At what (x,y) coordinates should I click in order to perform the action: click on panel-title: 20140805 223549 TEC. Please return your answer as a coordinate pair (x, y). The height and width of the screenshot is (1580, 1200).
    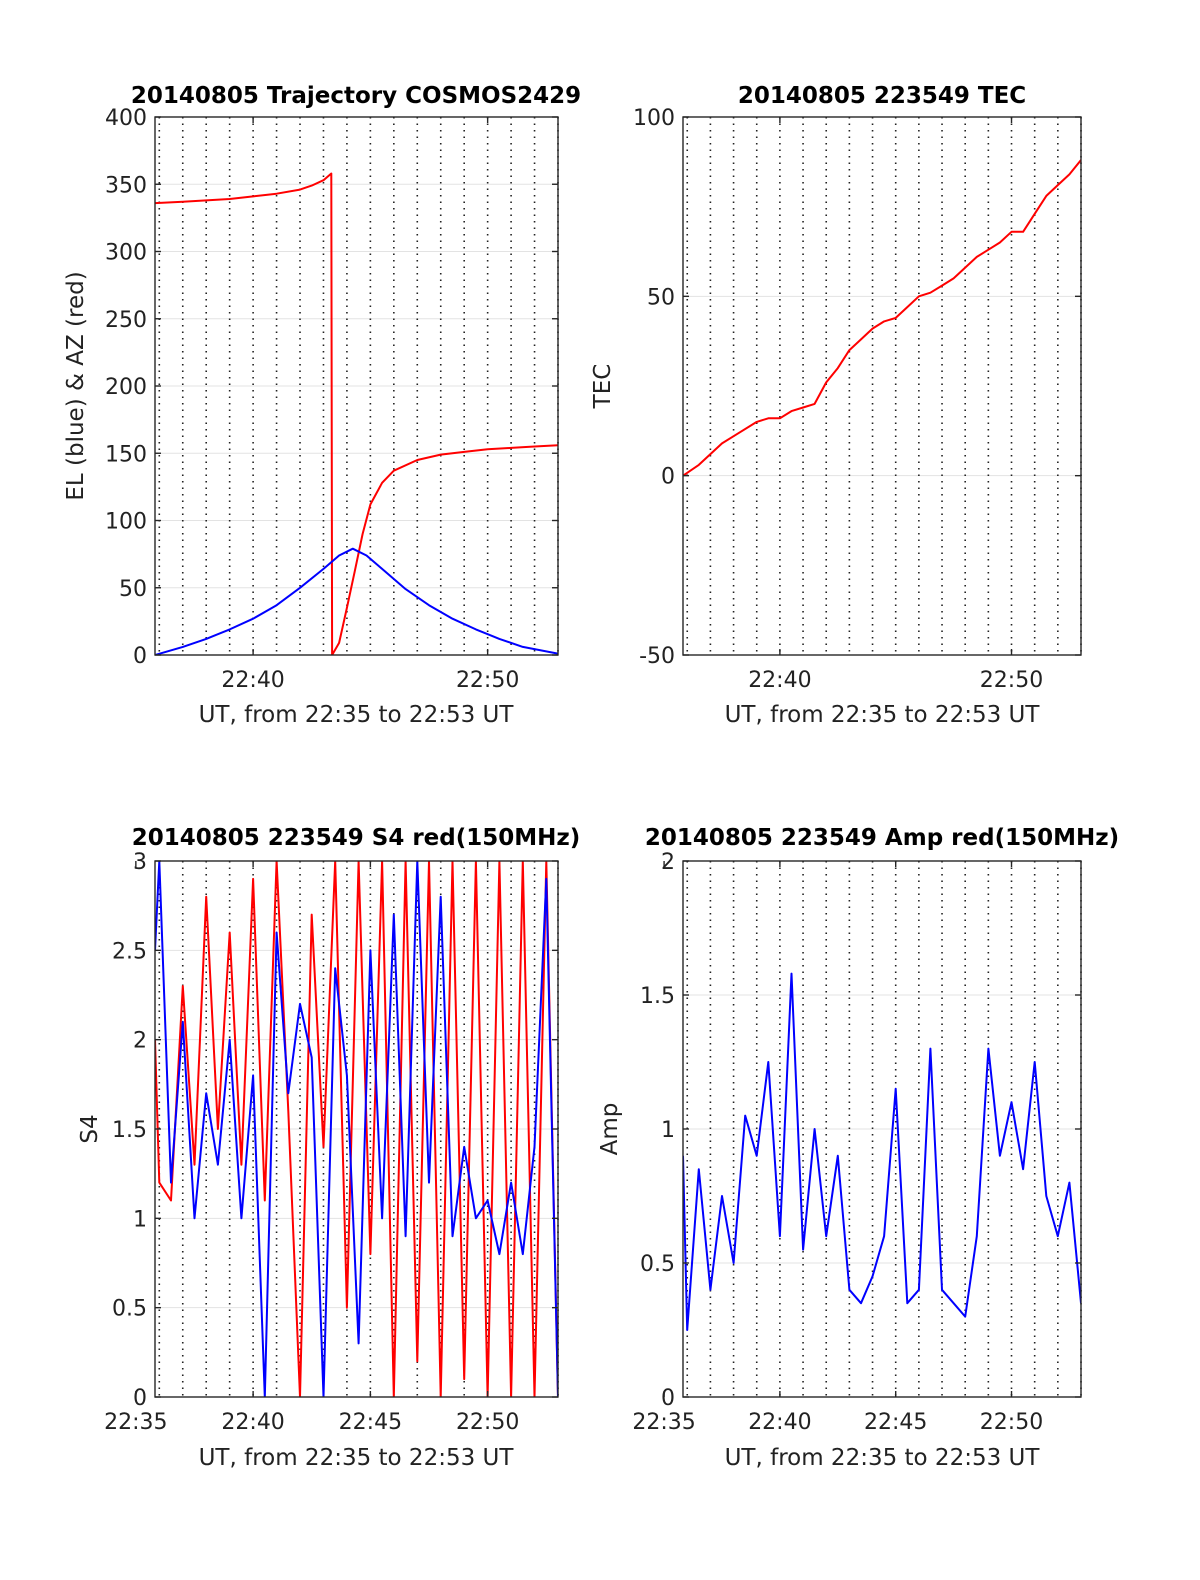
    Looking at the image, I should click on (882, 96).